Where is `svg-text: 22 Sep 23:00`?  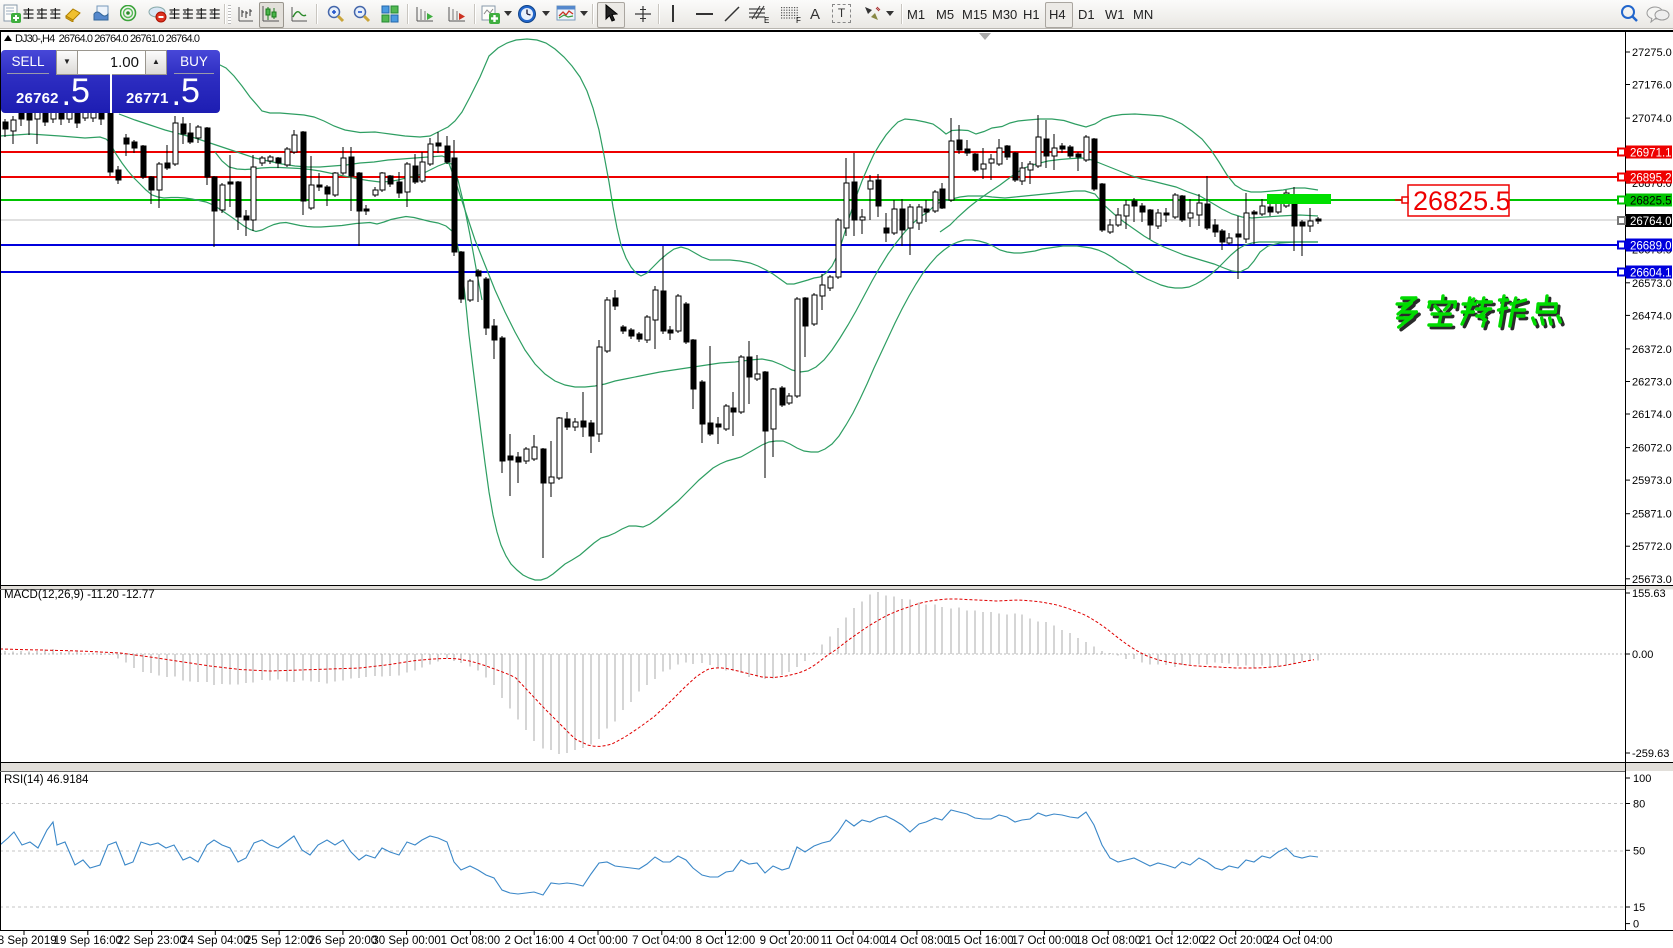
svg-text: 22 Sep 23:00 is located at coordinates (151, 941).